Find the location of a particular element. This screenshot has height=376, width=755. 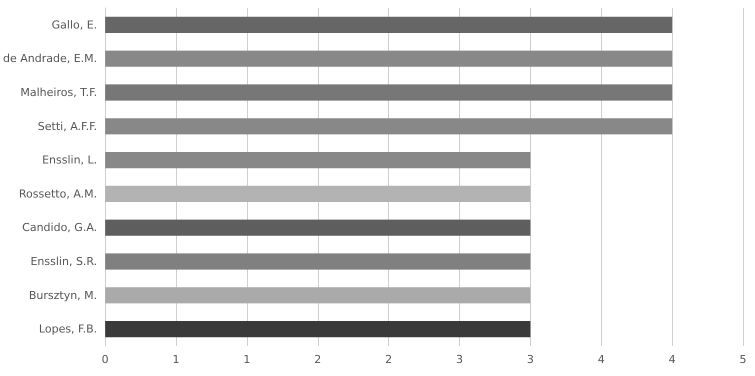

y-tick-label: Candido, G.A. is located at coordinates (60, 227).